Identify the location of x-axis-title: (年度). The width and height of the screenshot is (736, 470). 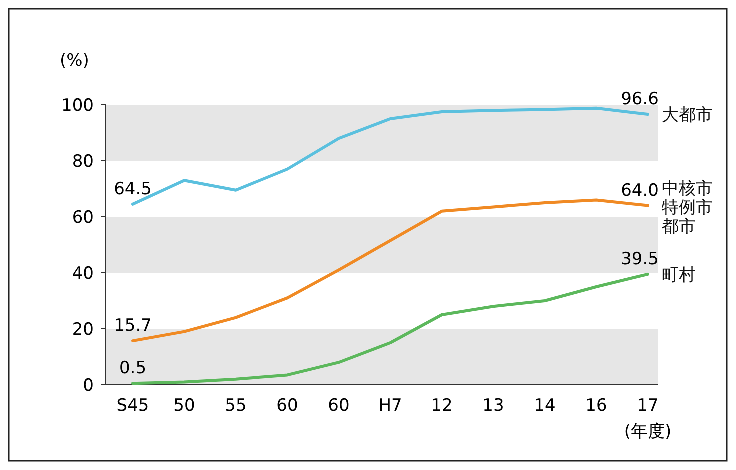
(648, 432).